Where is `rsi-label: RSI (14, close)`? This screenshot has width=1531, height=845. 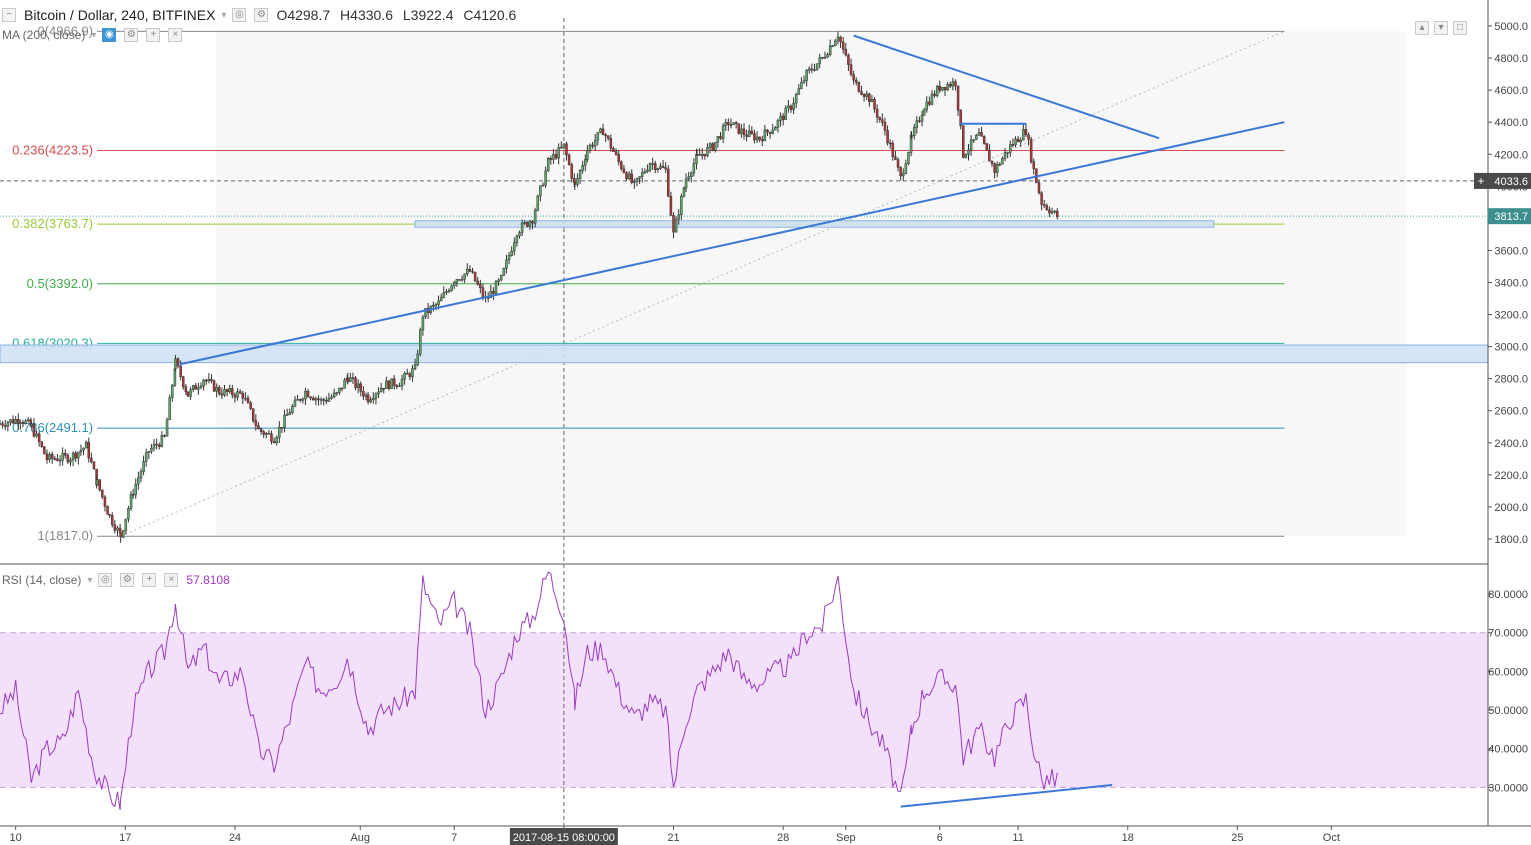
rsi-label: RSI (14, close) is located at coordinates (42, 580).